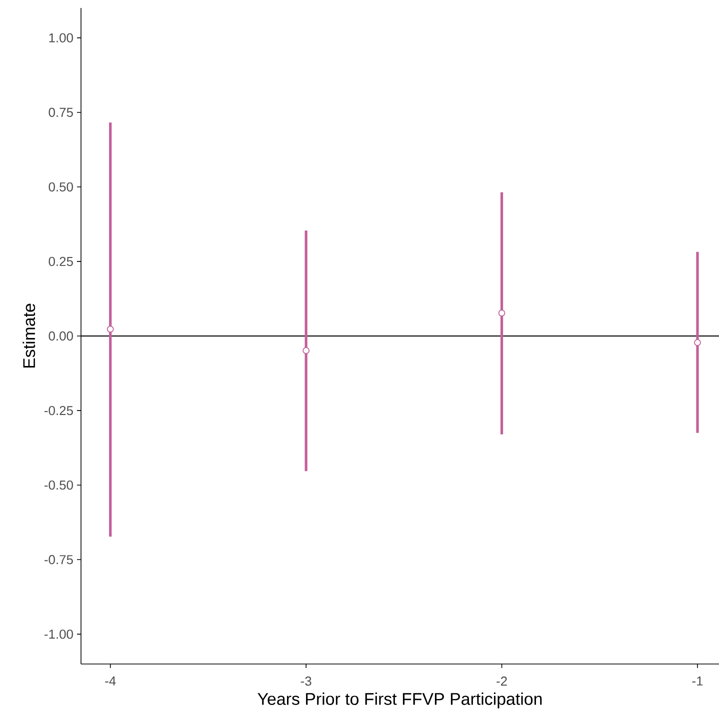 Image resolution: width=719 pixels, height=724 pixels. I want to click on x-tick-label: -3, so click(306, 681).